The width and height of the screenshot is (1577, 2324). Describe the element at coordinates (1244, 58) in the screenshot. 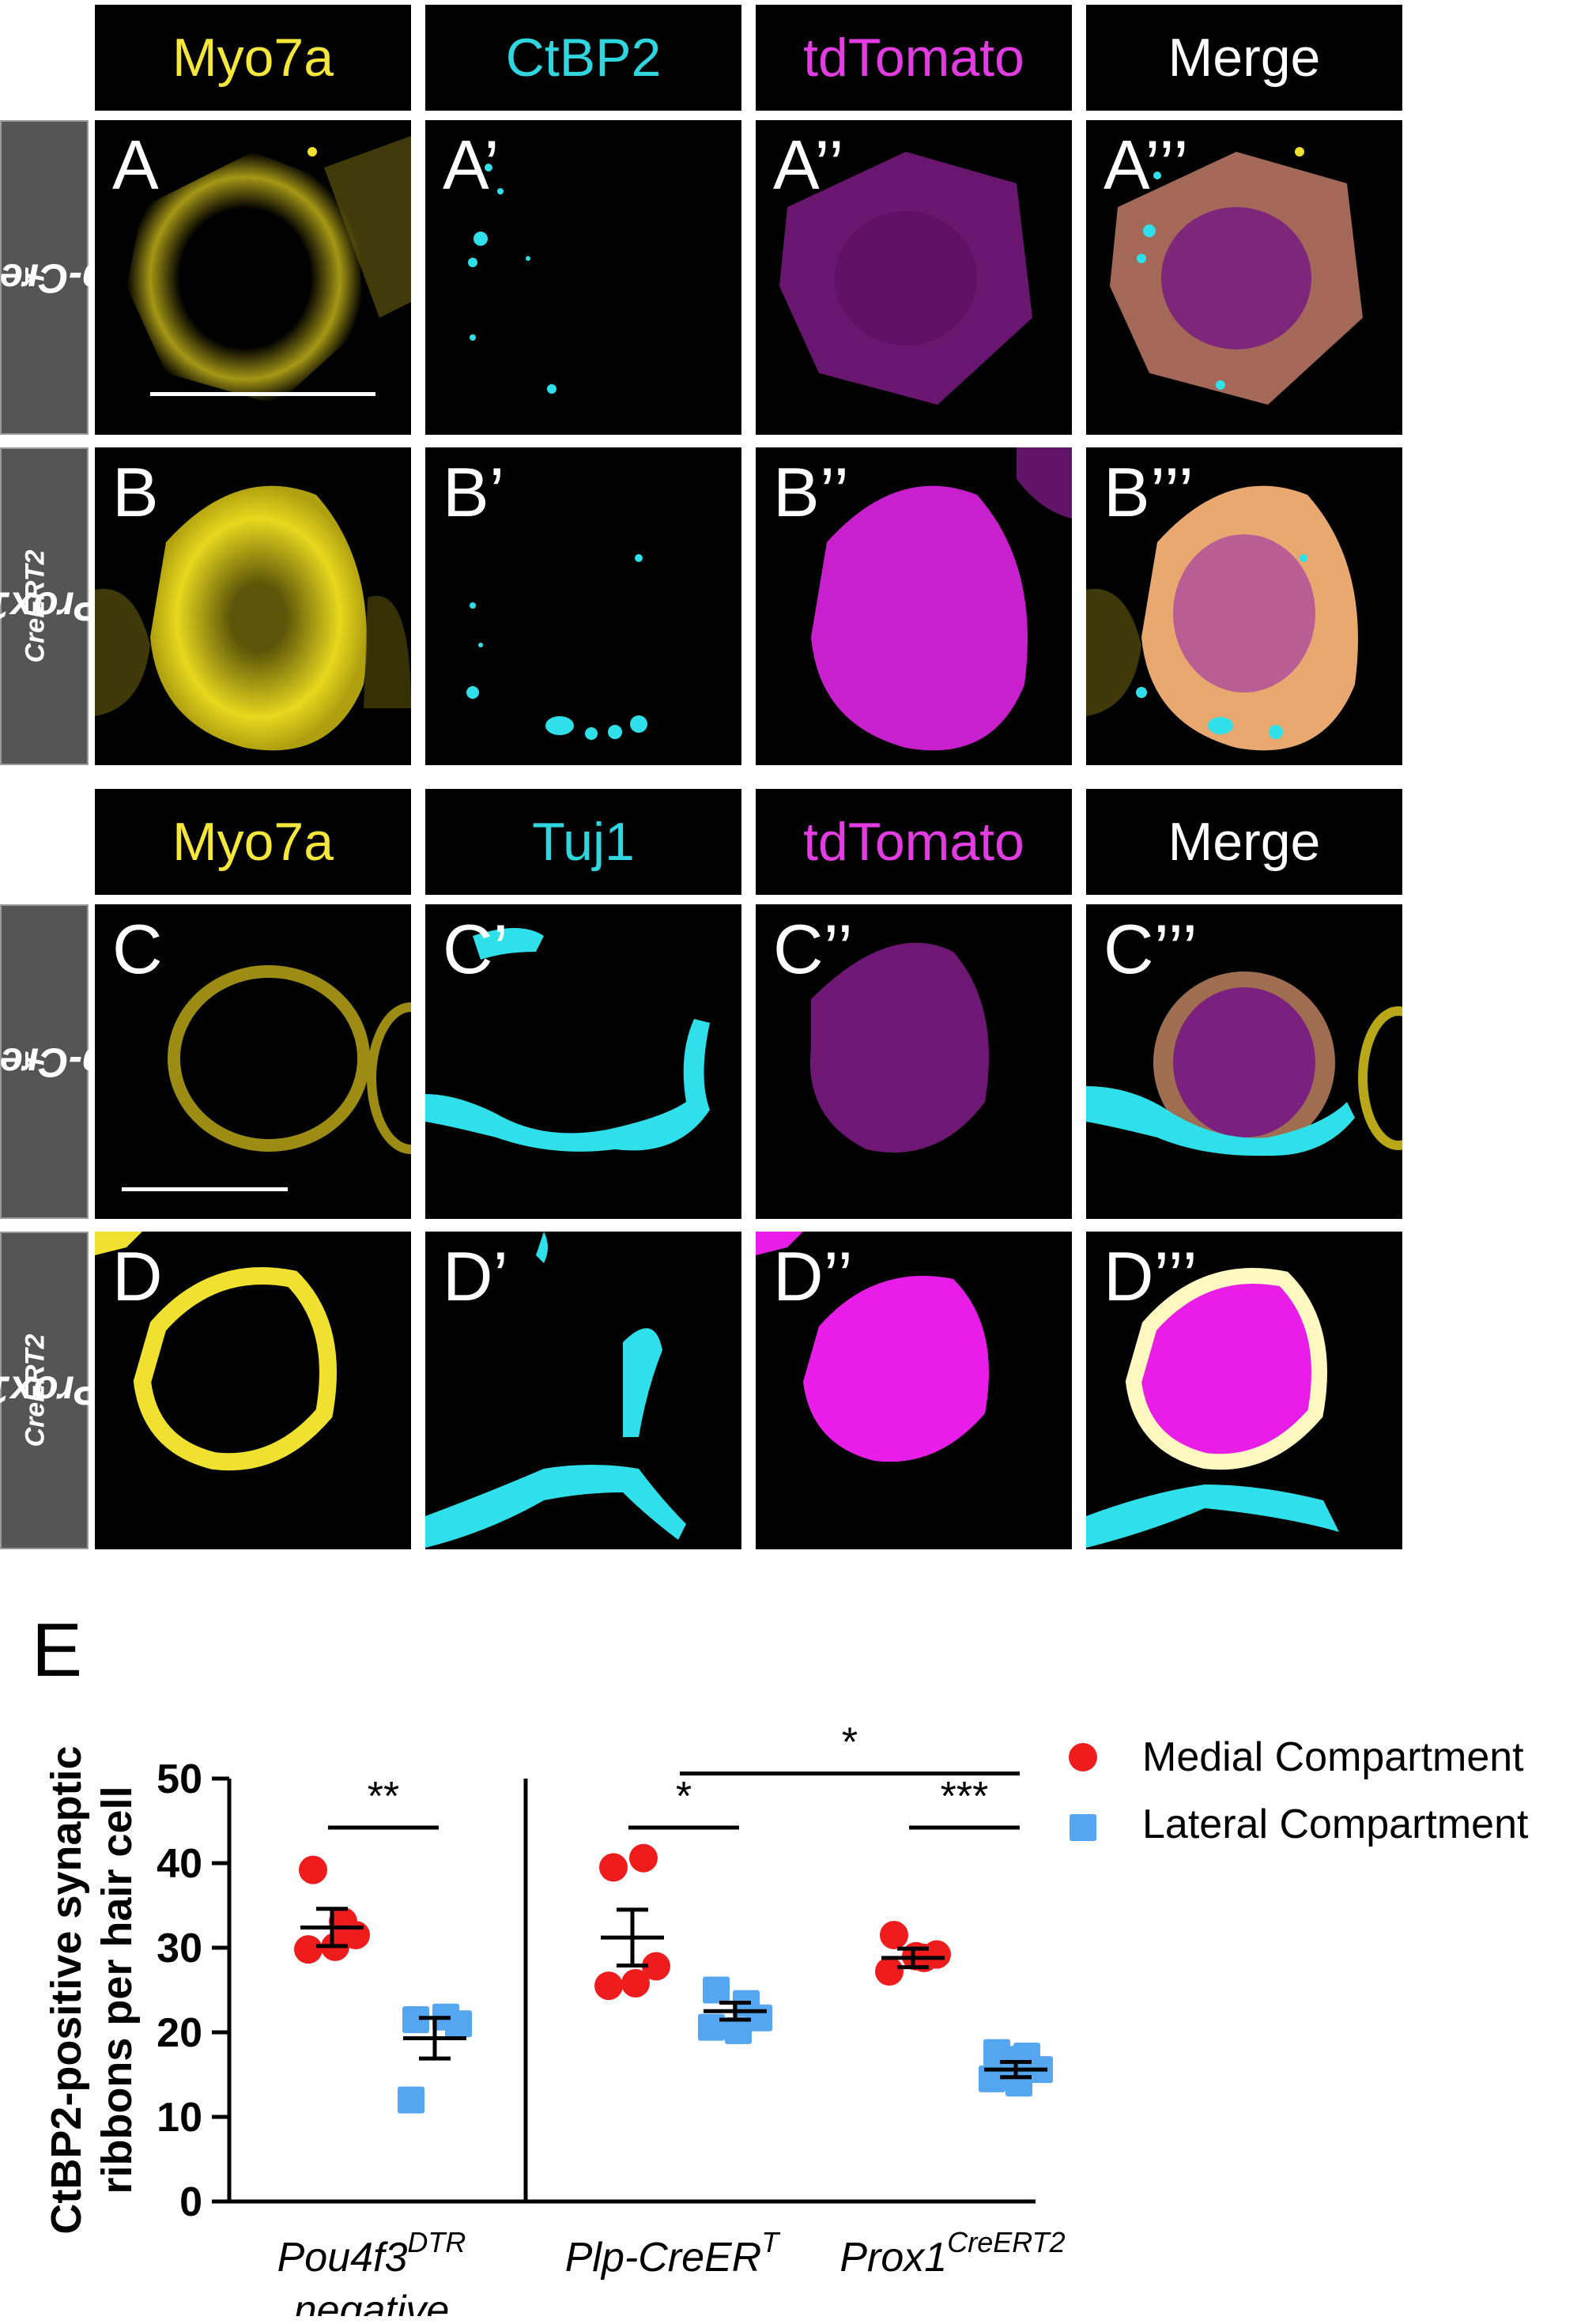

I see `header-merge-1: Merge` at that location.